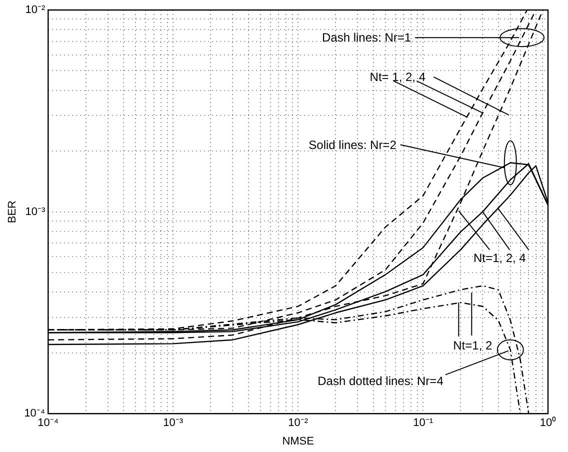 This screenshot has width=568, height=452. What do you see at coordinates (367, 37) in the screenshot?
I see `annotation: Dash lines: Nr=1` at bounding box center [367, 37].